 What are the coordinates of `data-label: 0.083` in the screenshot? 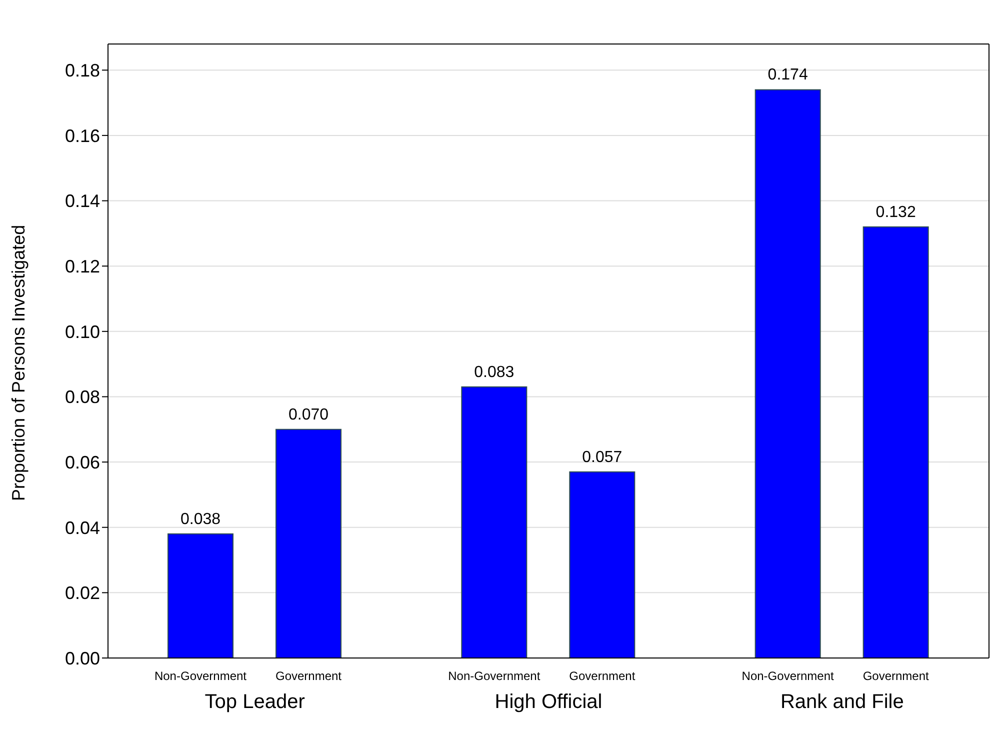 It's located at (494, 372).